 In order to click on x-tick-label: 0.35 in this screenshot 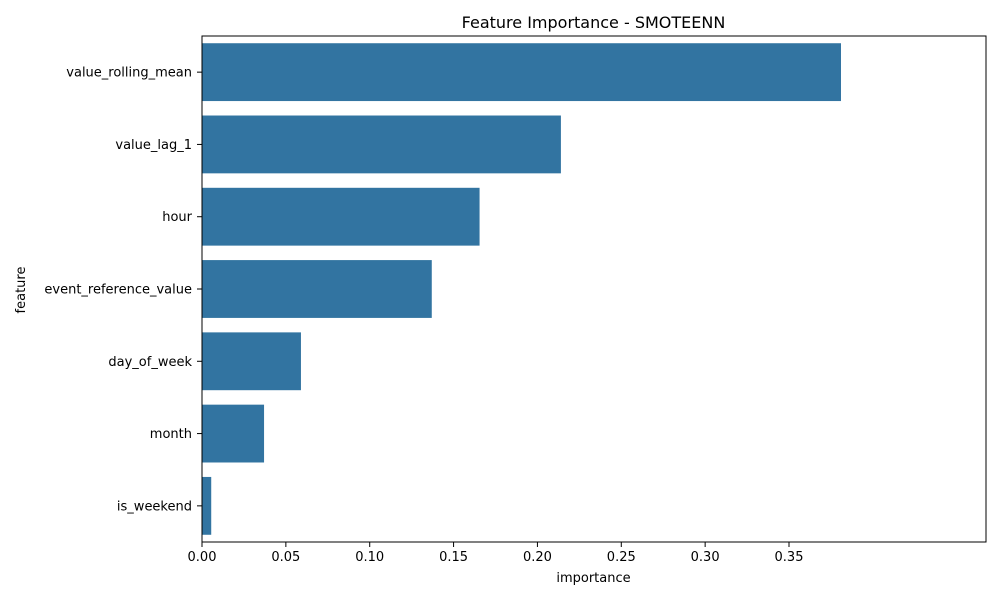, I will do `click(789, 557)`.